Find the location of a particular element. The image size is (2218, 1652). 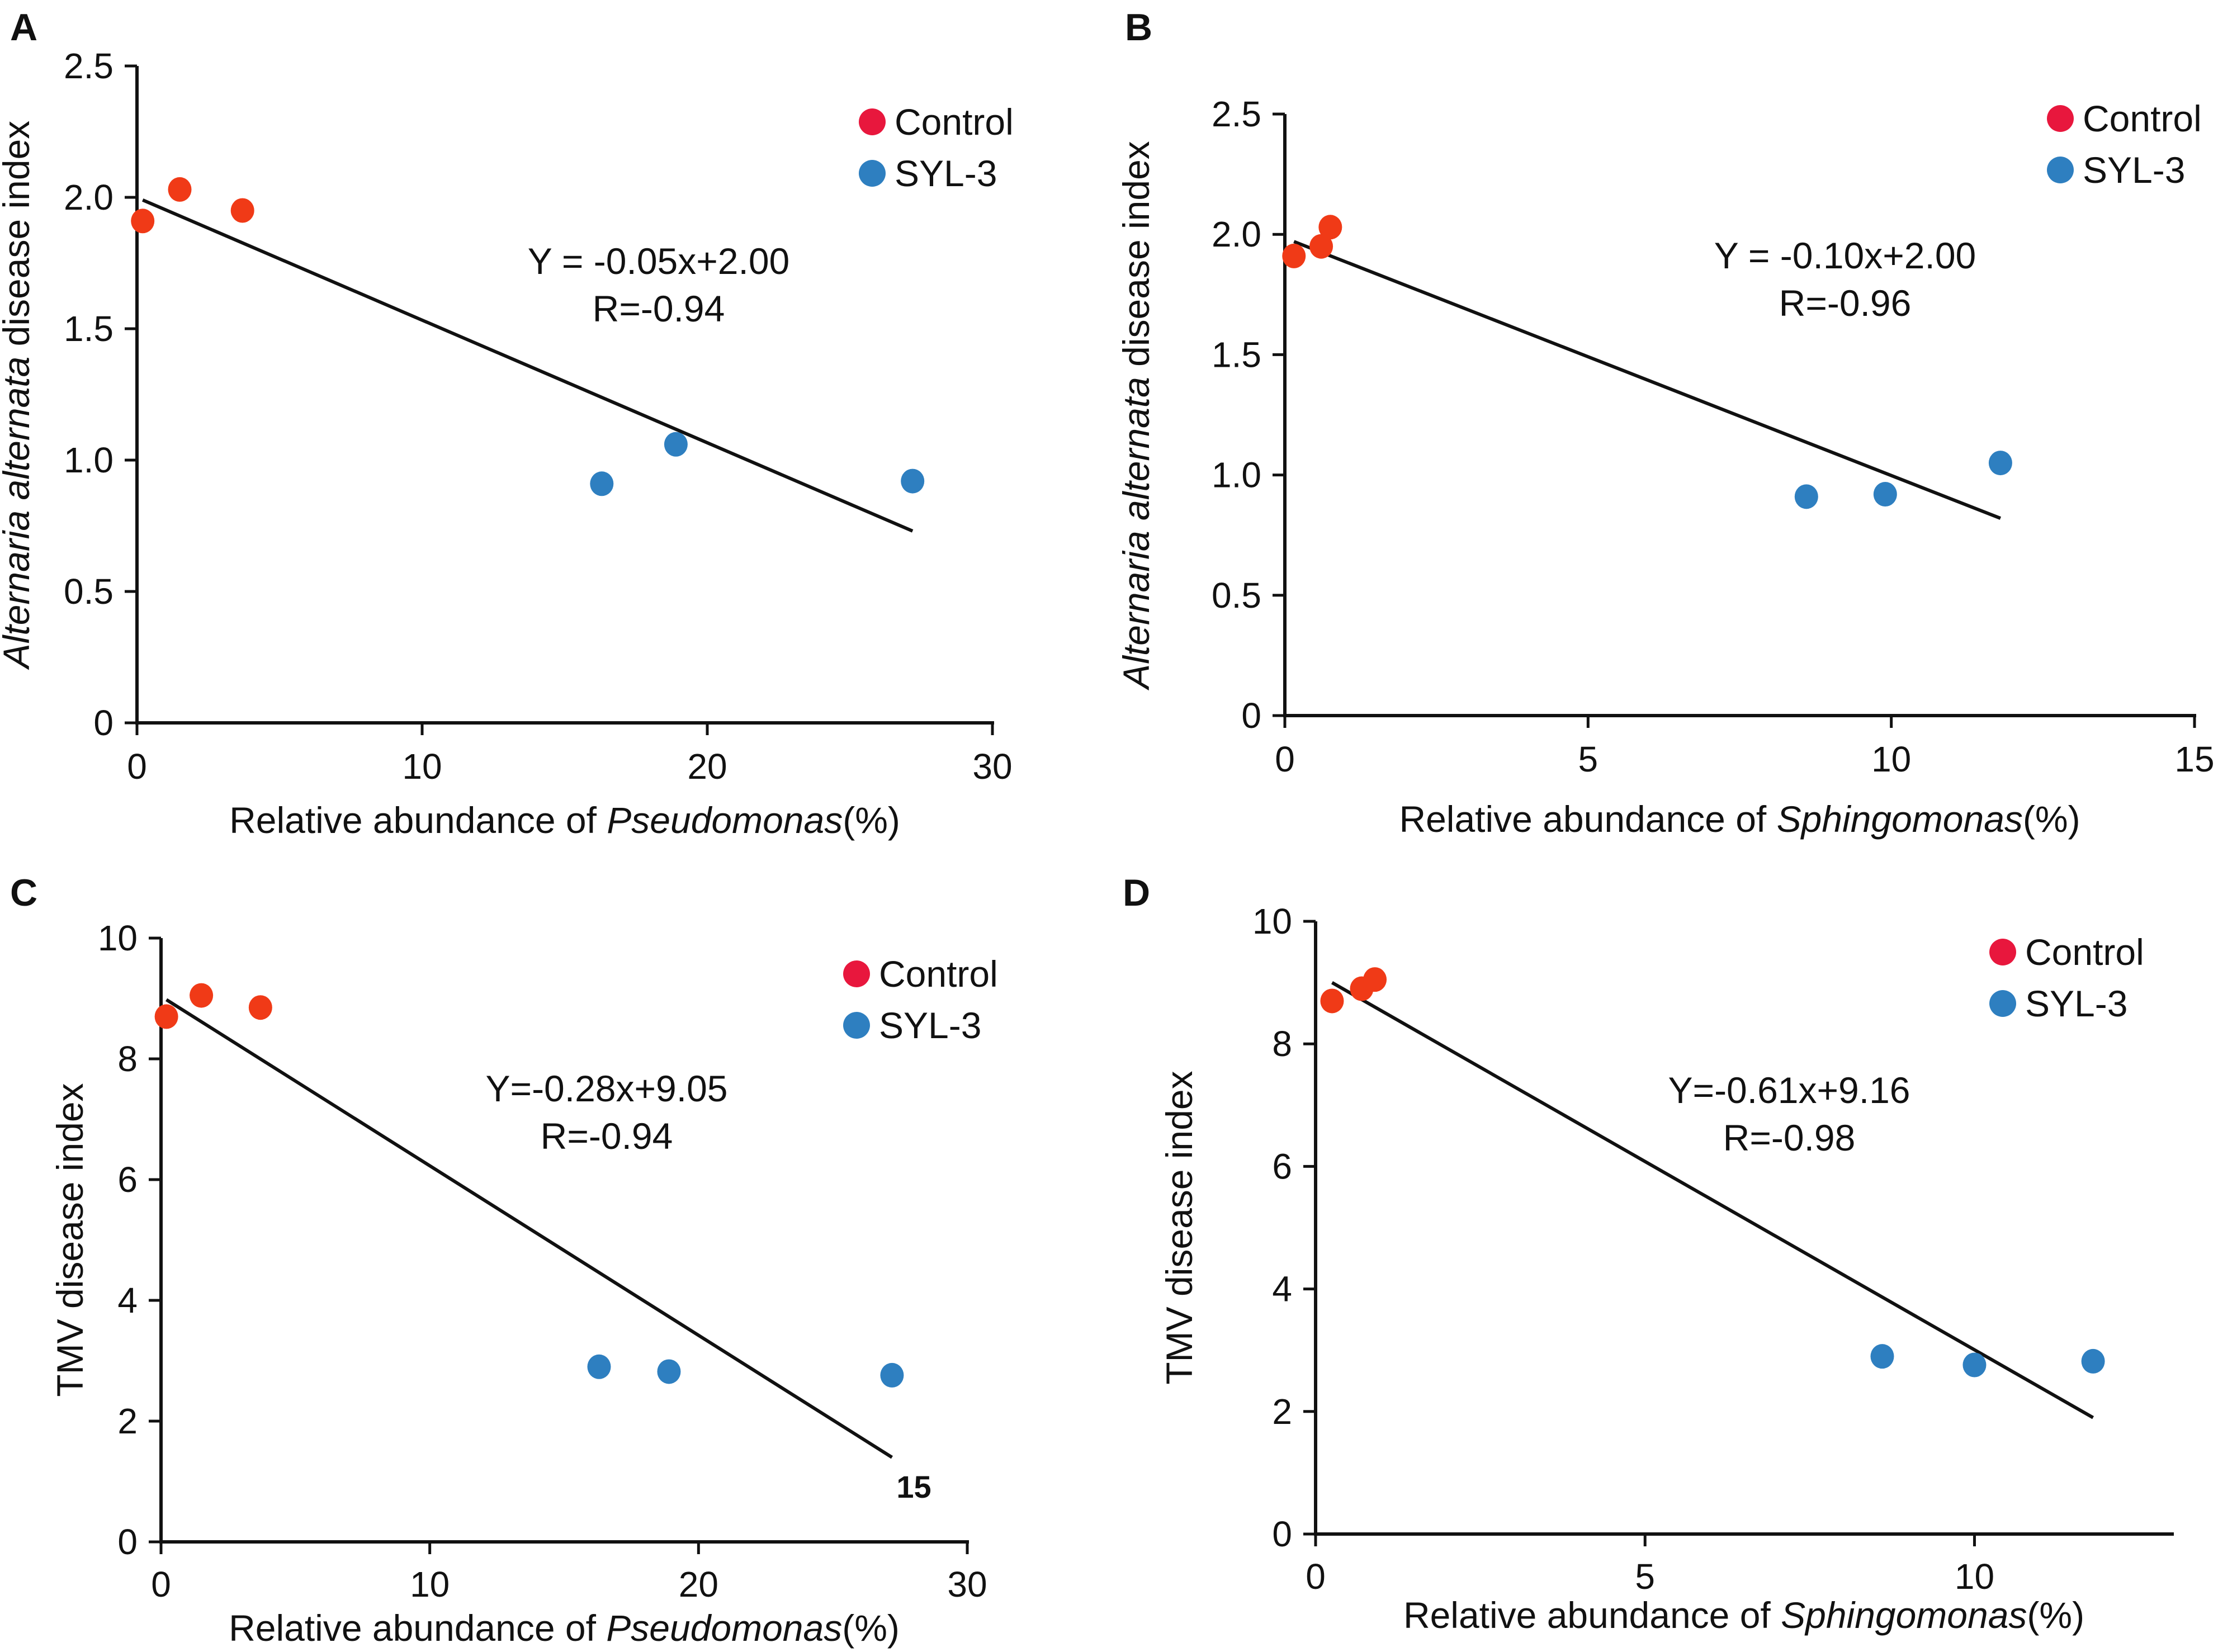

panel-d-x-tick-label: 0 is located at coordinates (1316, 1576).